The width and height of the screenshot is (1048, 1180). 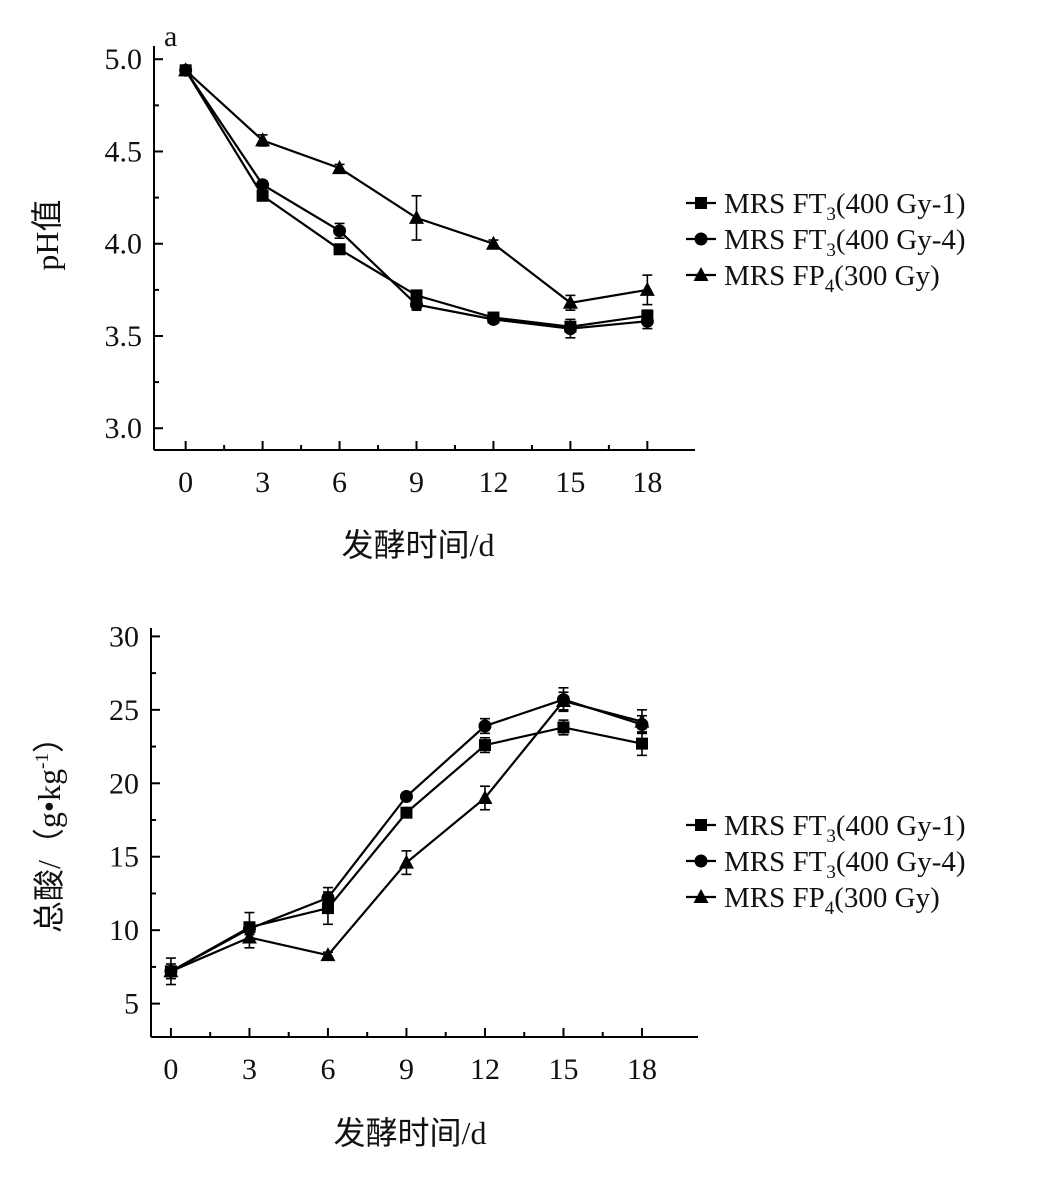 What do you see at coordinates (124, 636) in the screenshot?
I see `y-tick-label: 30` at bounding box center [124, 636].